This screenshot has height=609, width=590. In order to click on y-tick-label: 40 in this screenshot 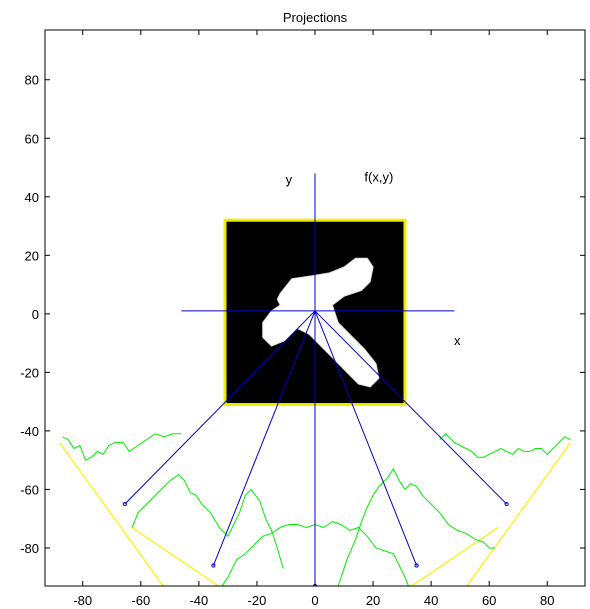, I will do `click(32, 197)`.